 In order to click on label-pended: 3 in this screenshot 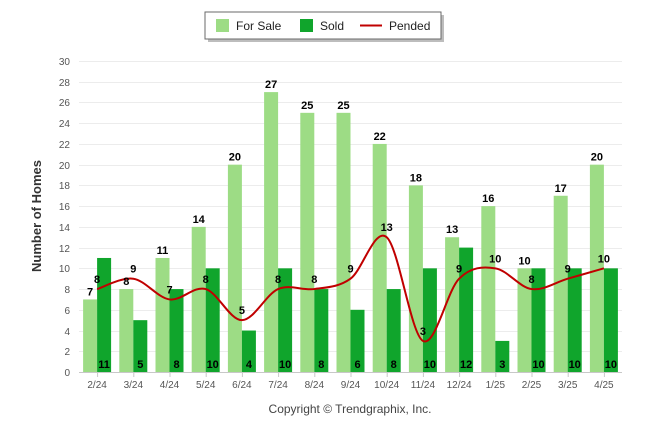, I will do `click(423, 332)`.